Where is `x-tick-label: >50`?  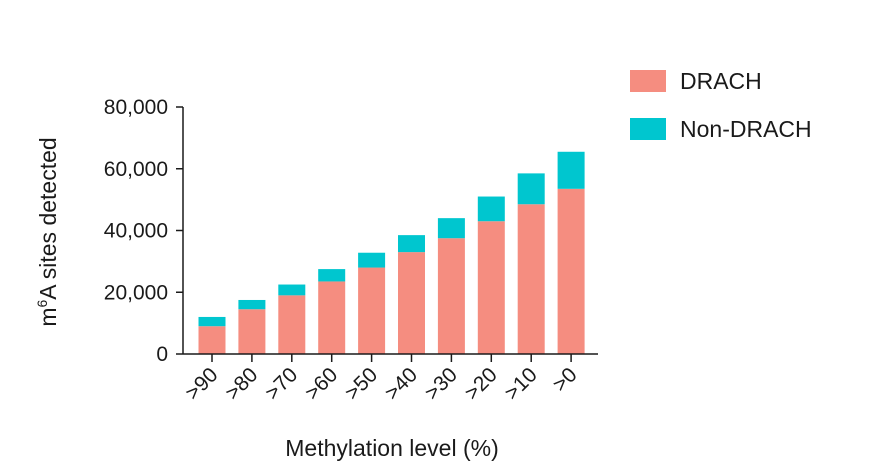 x-tick-label: >50 is located at coordinates (361, 383).